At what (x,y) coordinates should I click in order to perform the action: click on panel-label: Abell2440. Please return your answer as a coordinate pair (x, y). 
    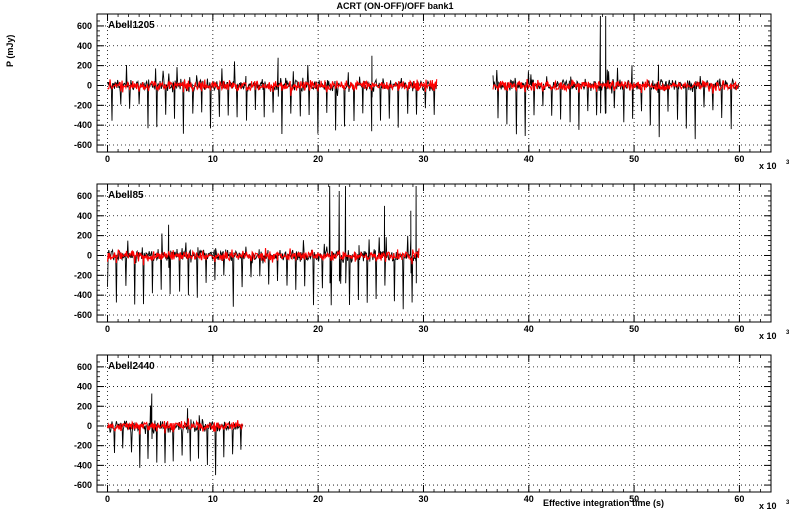
    Looking at the image, I should click on (131, 366).